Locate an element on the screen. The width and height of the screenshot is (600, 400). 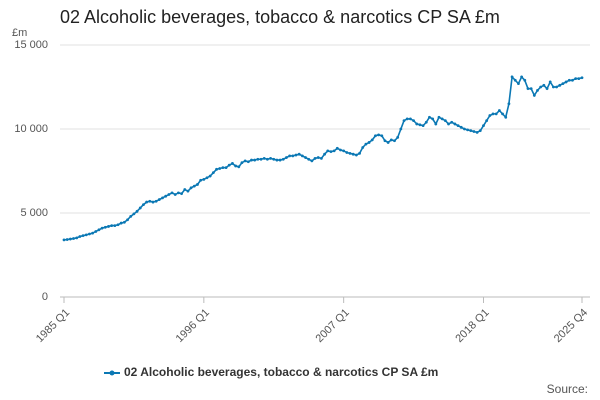
x-tick-label: 2025 Q4 is located at coordinates (571, 326).